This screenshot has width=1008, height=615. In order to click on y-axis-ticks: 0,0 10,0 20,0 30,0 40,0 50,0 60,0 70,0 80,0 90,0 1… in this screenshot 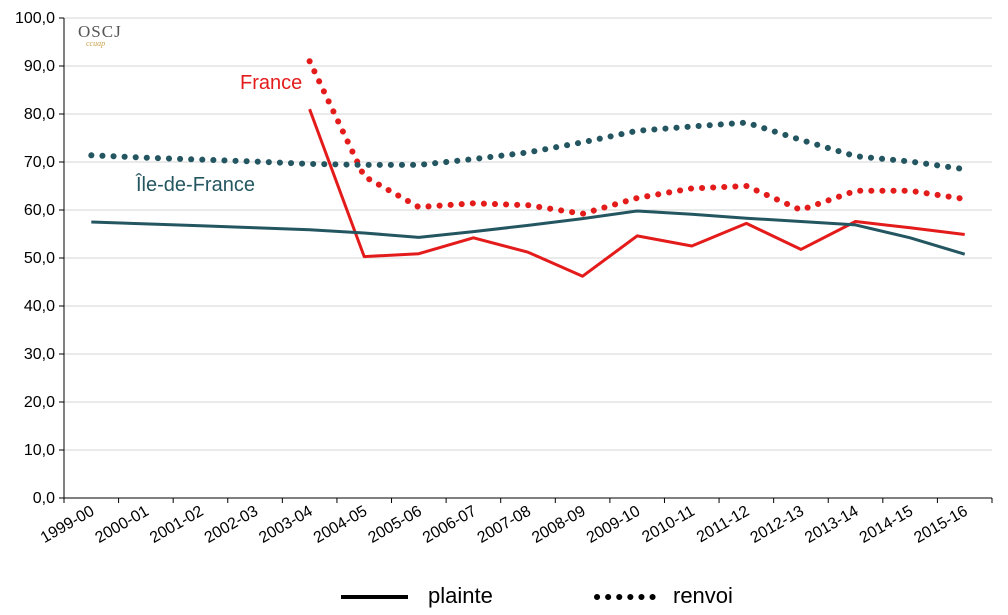, I will do `click(39, 258)`.